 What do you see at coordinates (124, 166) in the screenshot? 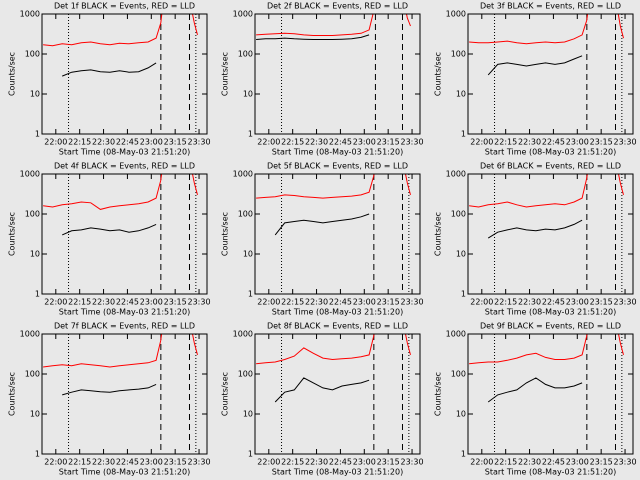
I see `panel-title: Det 4f BLACK = Events, RED = LLD` at bounding box center [124, 166].